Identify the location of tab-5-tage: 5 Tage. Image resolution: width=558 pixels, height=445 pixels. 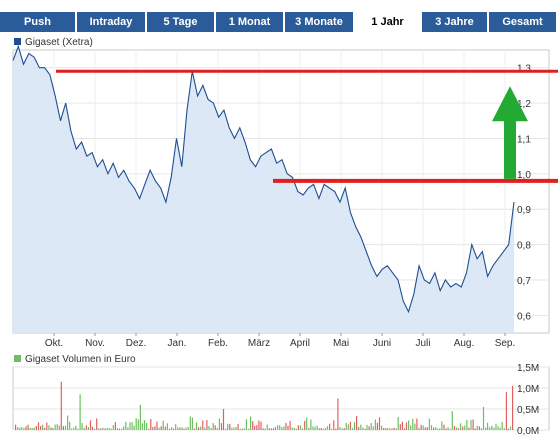
(180, 22).